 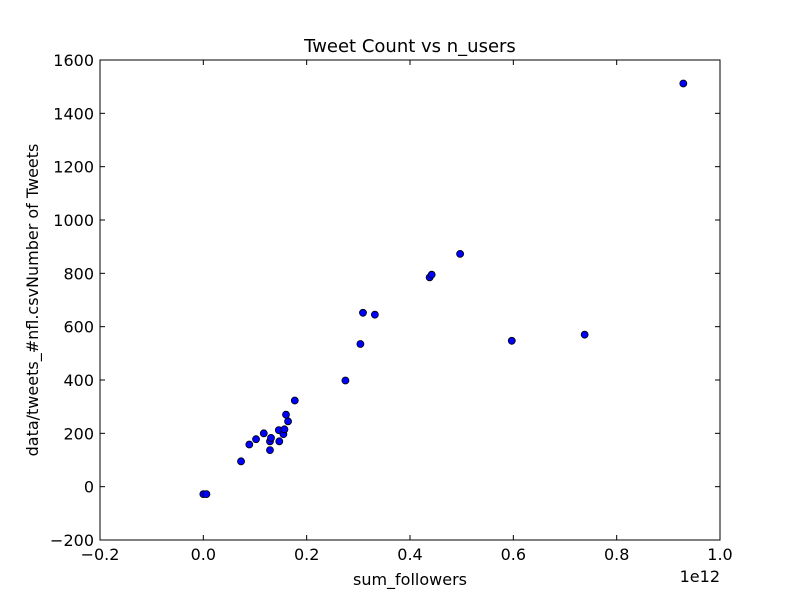 What do you see at coordinates (78, 433) in the screenshot?
I see `y-tick-label: 200` at bounding box center [78, 433].